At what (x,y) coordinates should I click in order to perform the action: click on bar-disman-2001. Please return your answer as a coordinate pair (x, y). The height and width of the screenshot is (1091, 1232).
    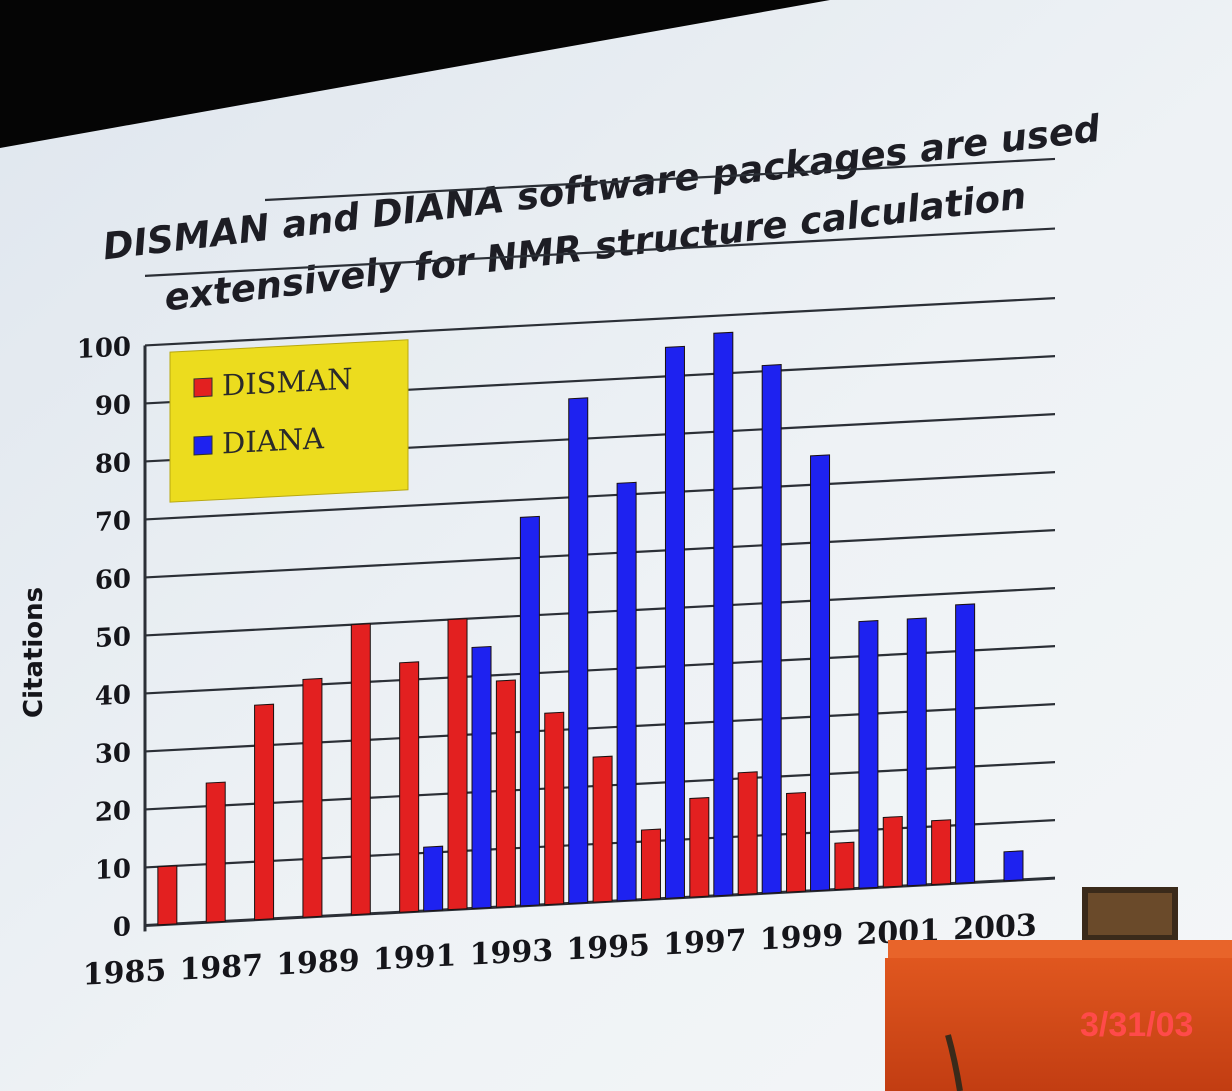
    Looking at the image, I should click on (892, 851).